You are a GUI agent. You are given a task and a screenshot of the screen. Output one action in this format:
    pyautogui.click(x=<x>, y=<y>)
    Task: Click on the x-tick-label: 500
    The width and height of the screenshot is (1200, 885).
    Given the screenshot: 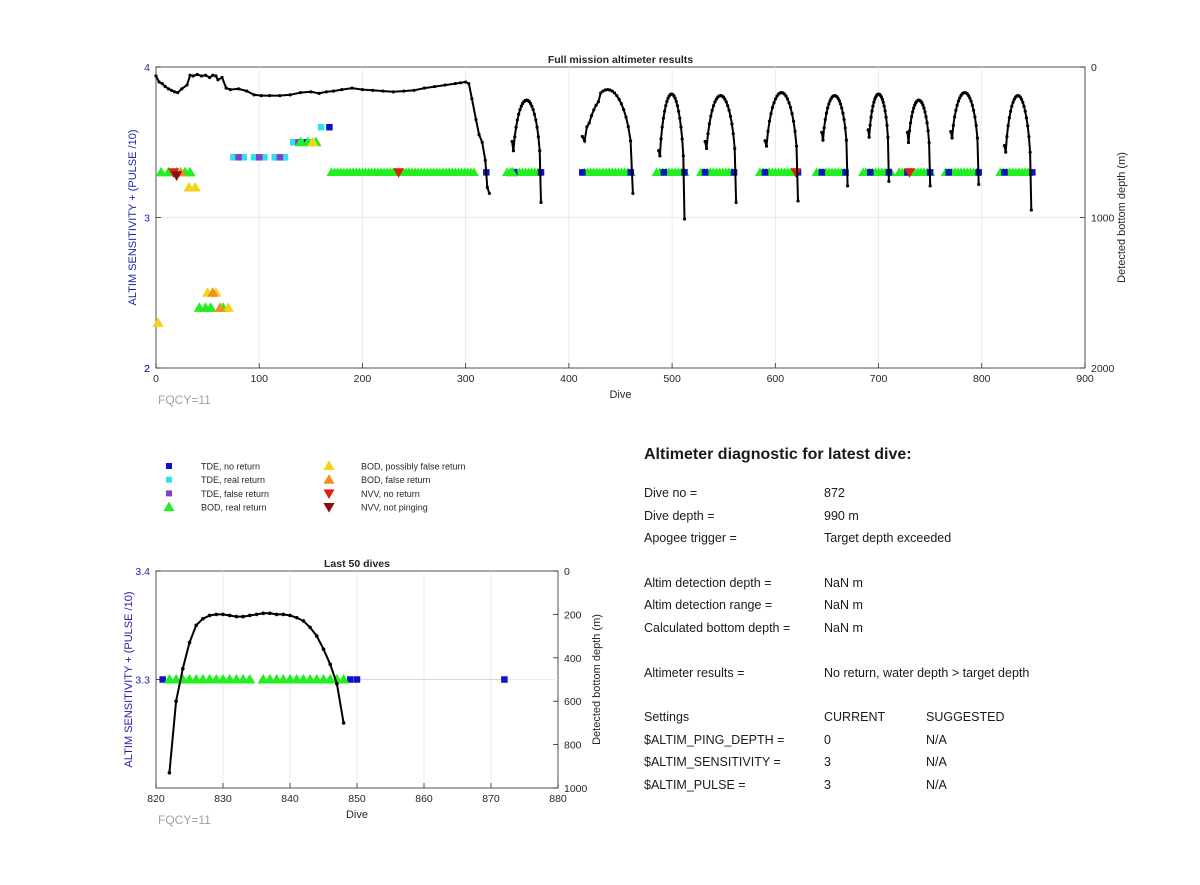 What is the action you would take?
    pyautogui.click(x=672, y=379)
    